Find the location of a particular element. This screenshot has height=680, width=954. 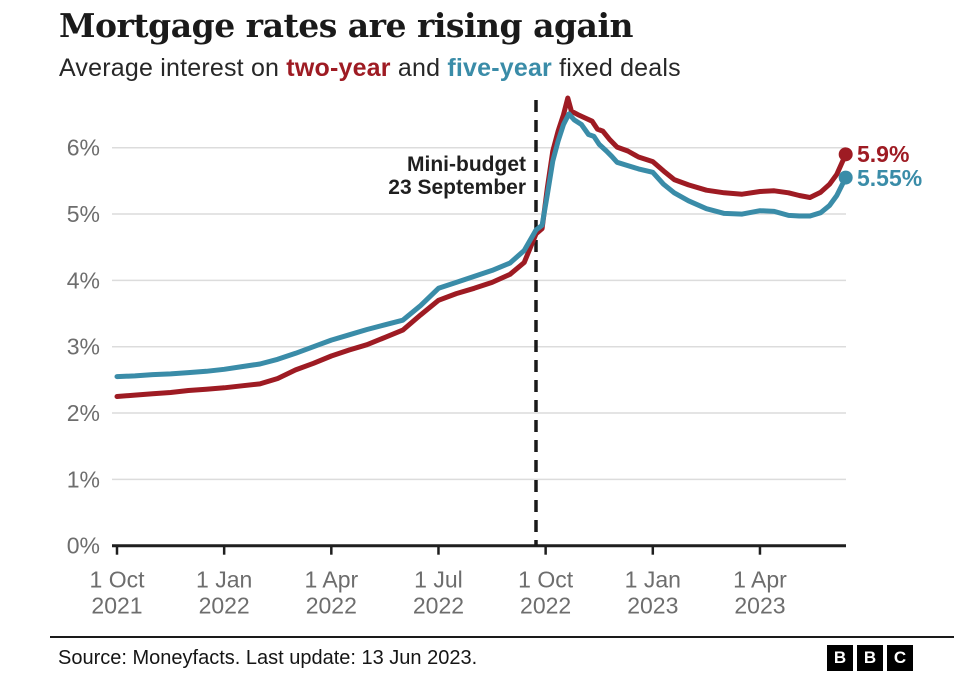

bbc-logo-block-1: B is located at coordinates (840, 658).